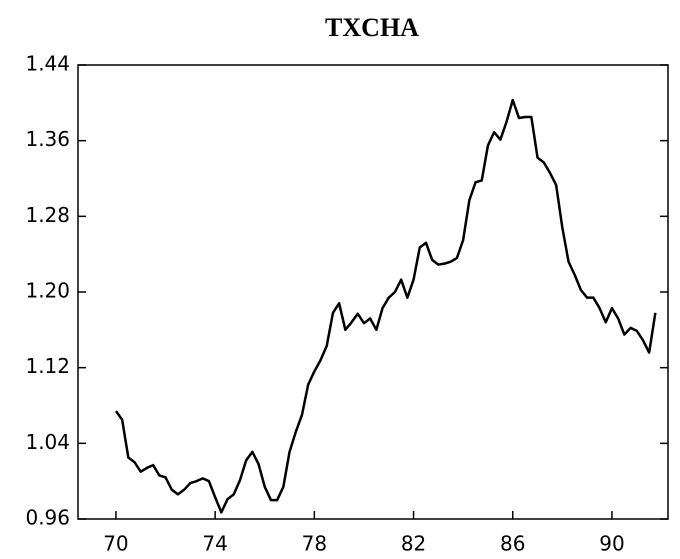 The height and width of the screenshot is (559, 680). Describe the element at coordinates (214, 544) in the screenshot. I see `x-tick-label: 74` at that location.